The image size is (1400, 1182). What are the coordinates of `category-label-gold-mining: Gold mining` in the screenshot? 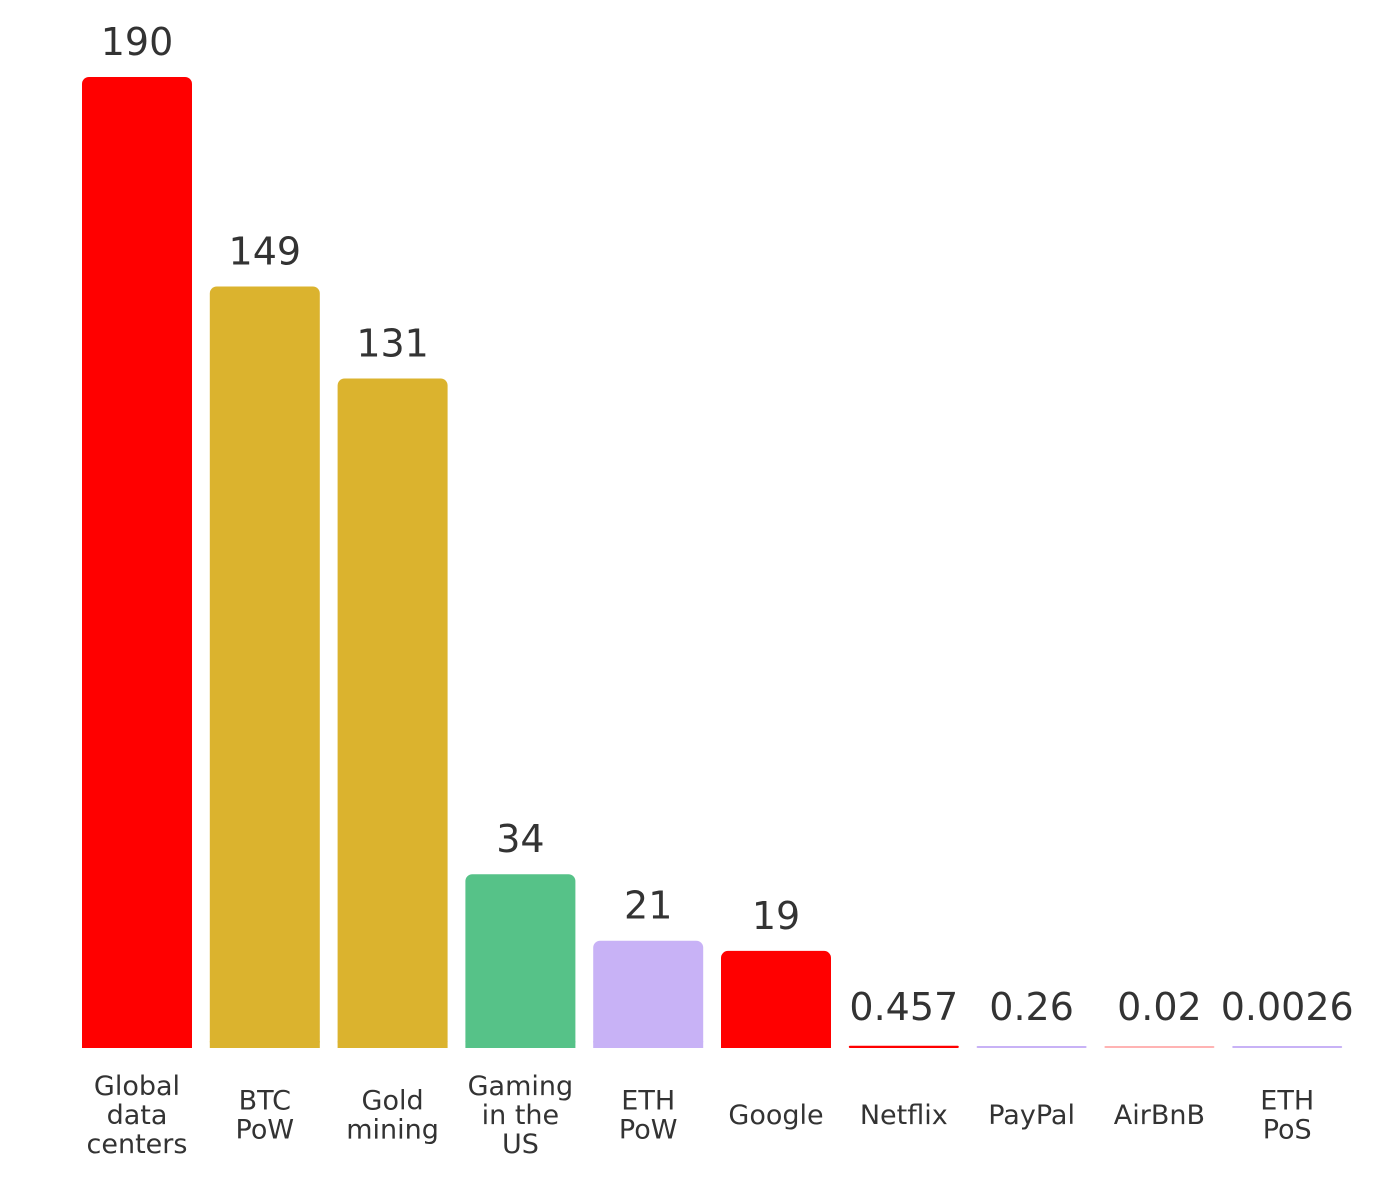 It's located at (392, 1116).